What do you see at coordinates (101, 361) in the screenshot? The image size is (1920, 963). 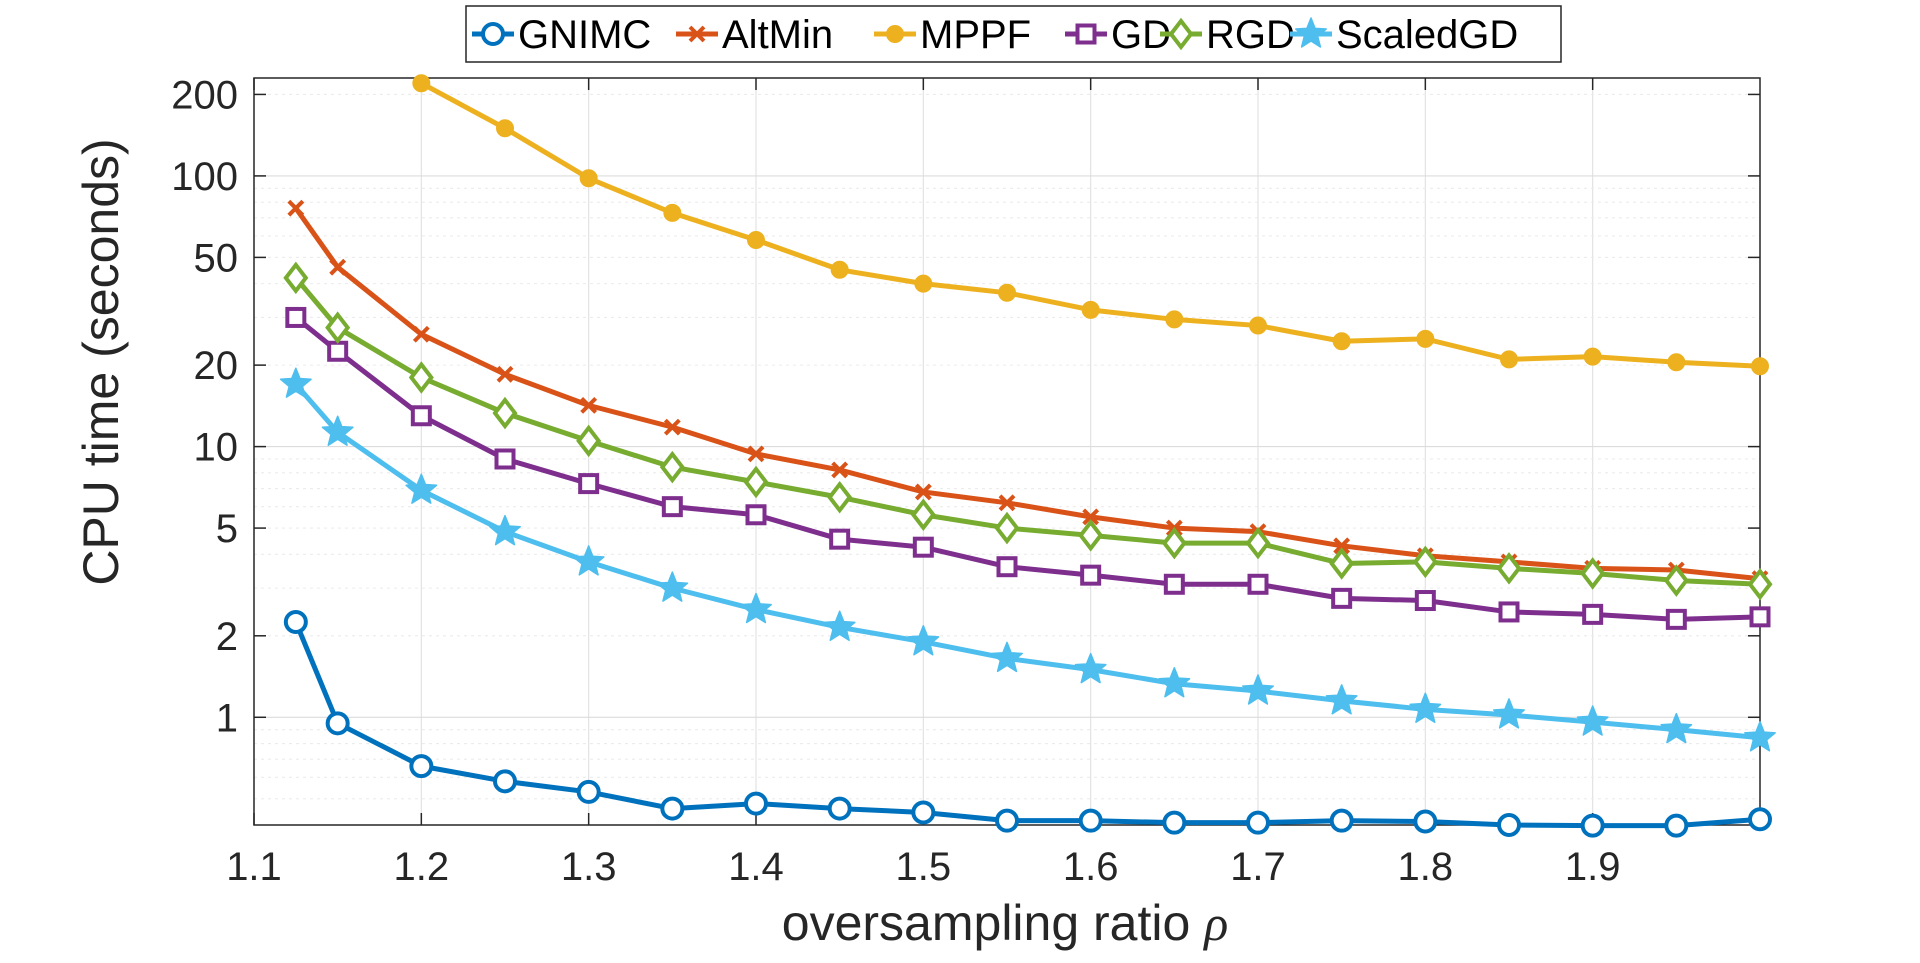 I see `y-axis-title: CPU time (seconds)` at bounding box center [101, 361].